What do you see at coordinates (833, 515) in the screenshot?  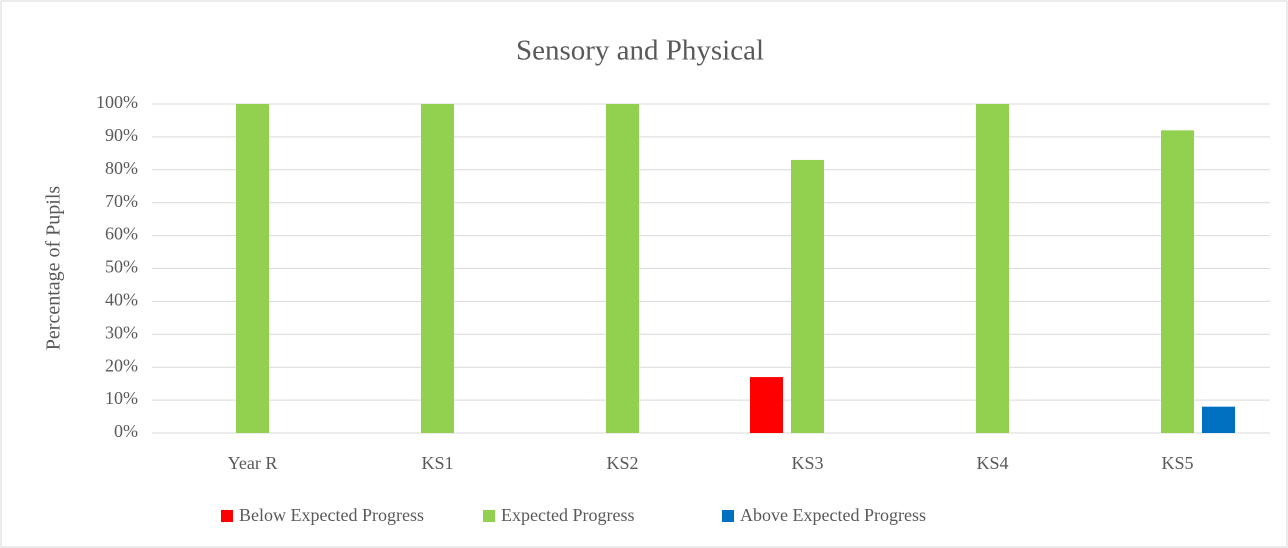 I see `legend-label: Above Expected Progress` at bounding box center [833, 515].